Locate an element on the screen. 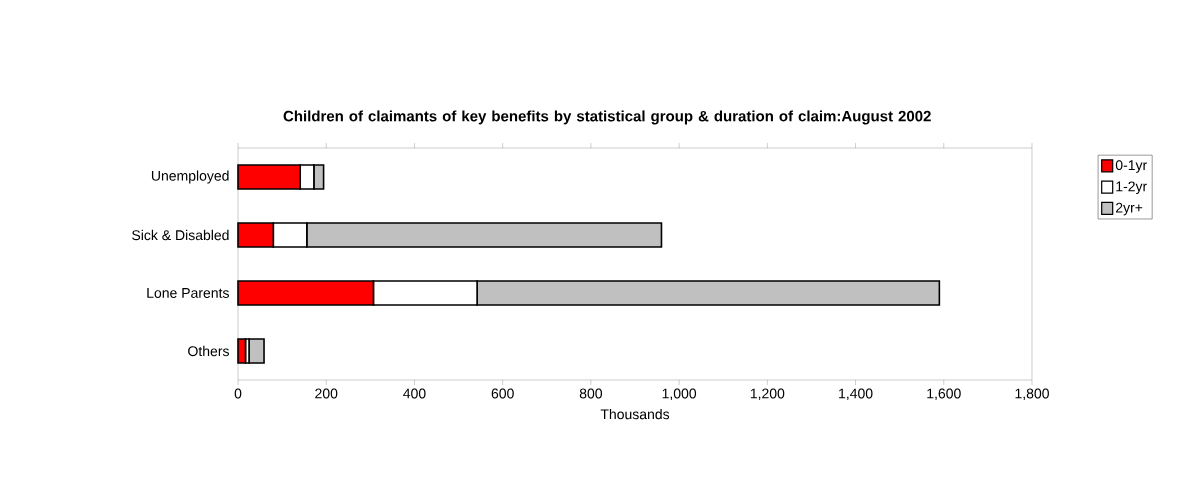 Image resolution: width=1178 pixels, height=495 pixels. y-tick-label: Lone Parents is located at coordinates (188, 293).